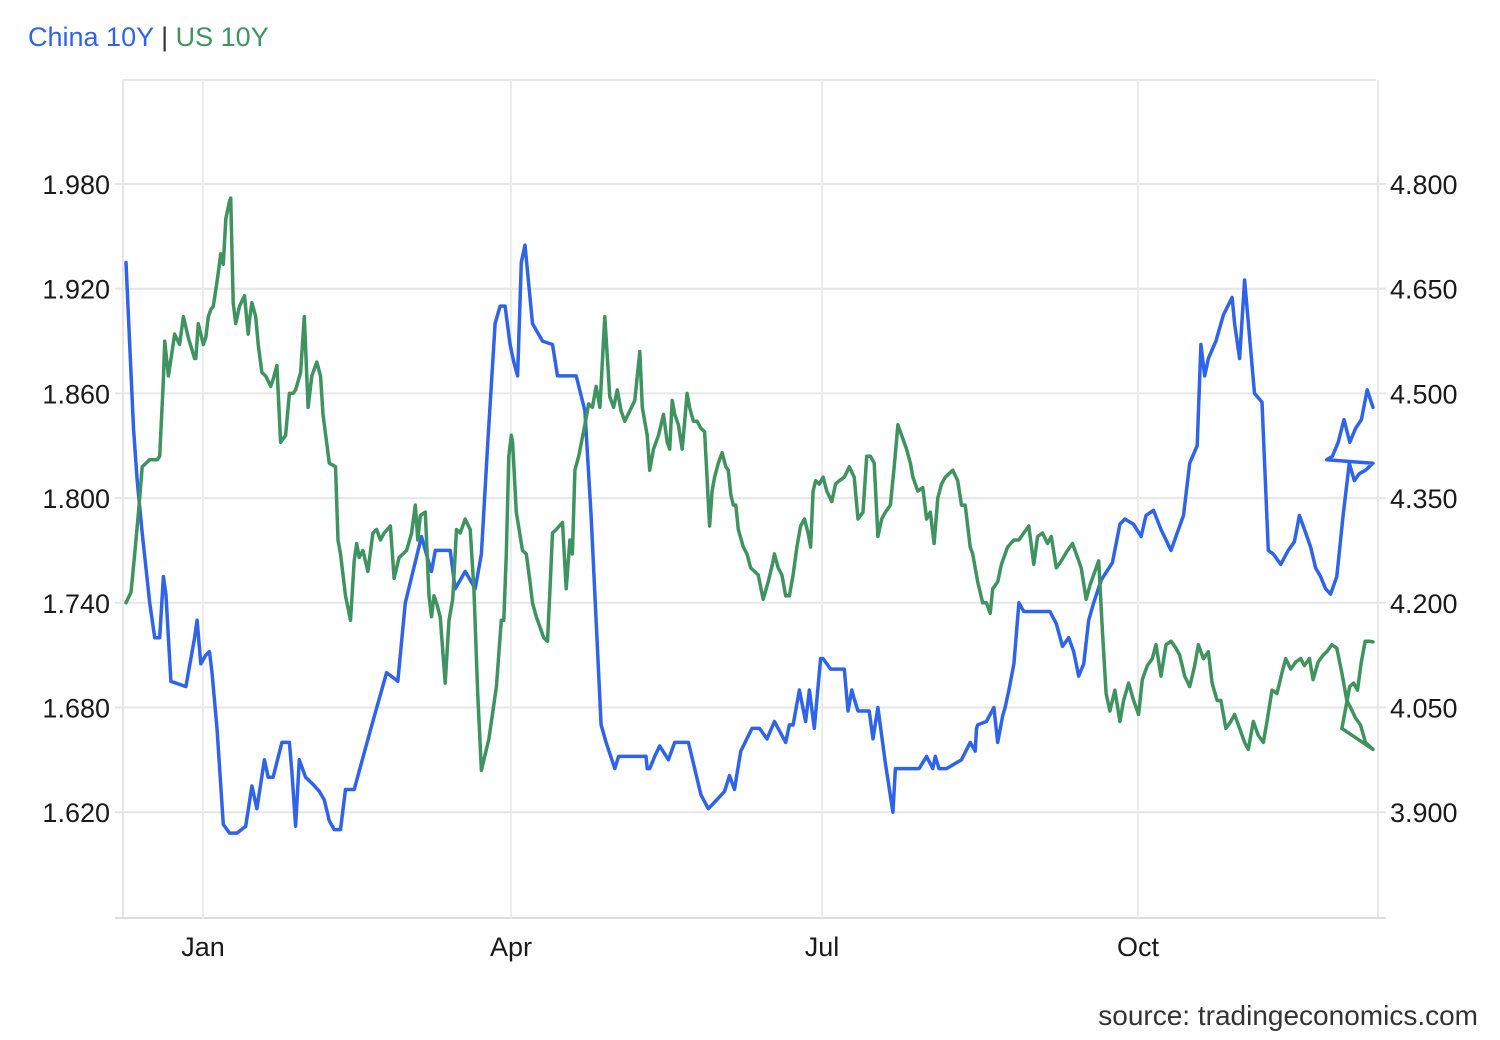  I want to click on x-axis-tick: Jul, so click(822, 947).